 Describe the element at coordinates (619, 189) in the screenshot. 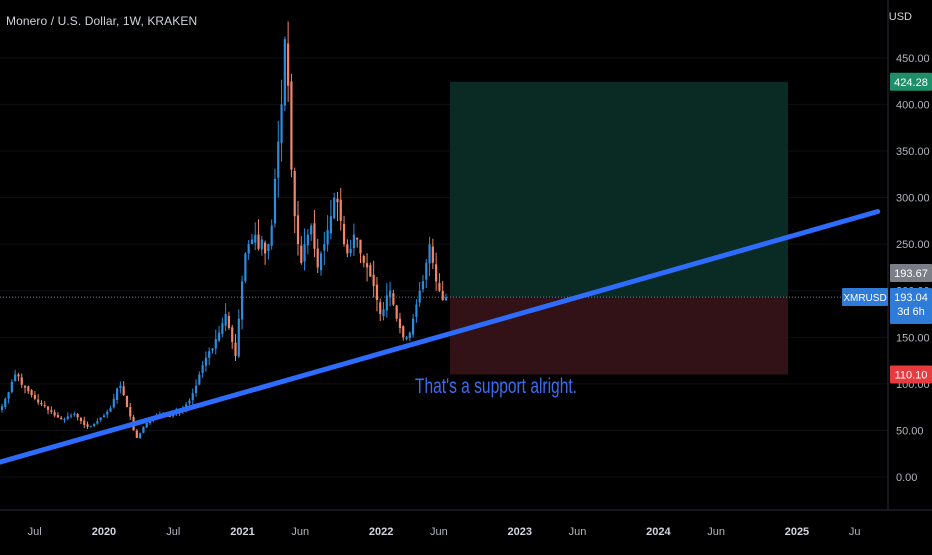

I see `profit-zone` at that location.